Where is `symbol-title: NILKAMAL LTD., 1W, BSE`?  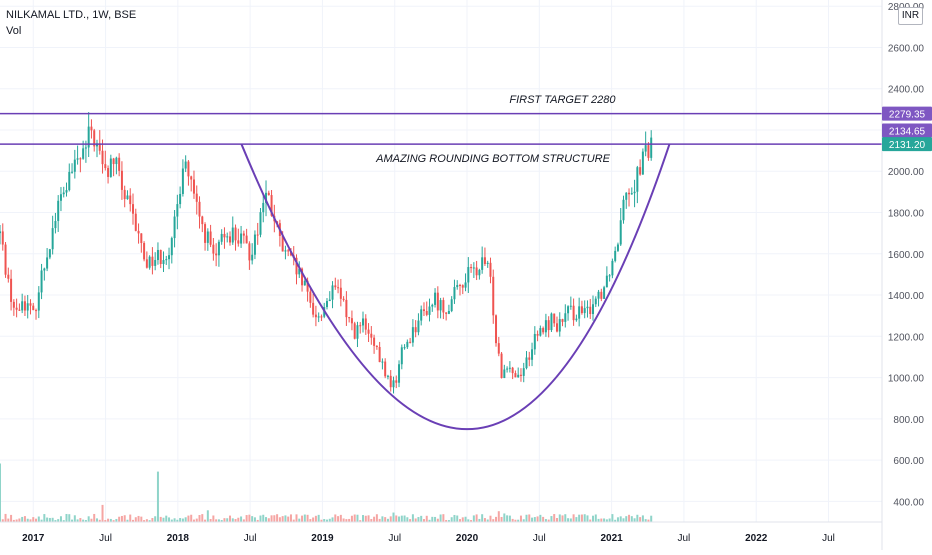
symbol-title: NILKAMAL LTD., 1W, BSE is located at coordinates (71, 15).